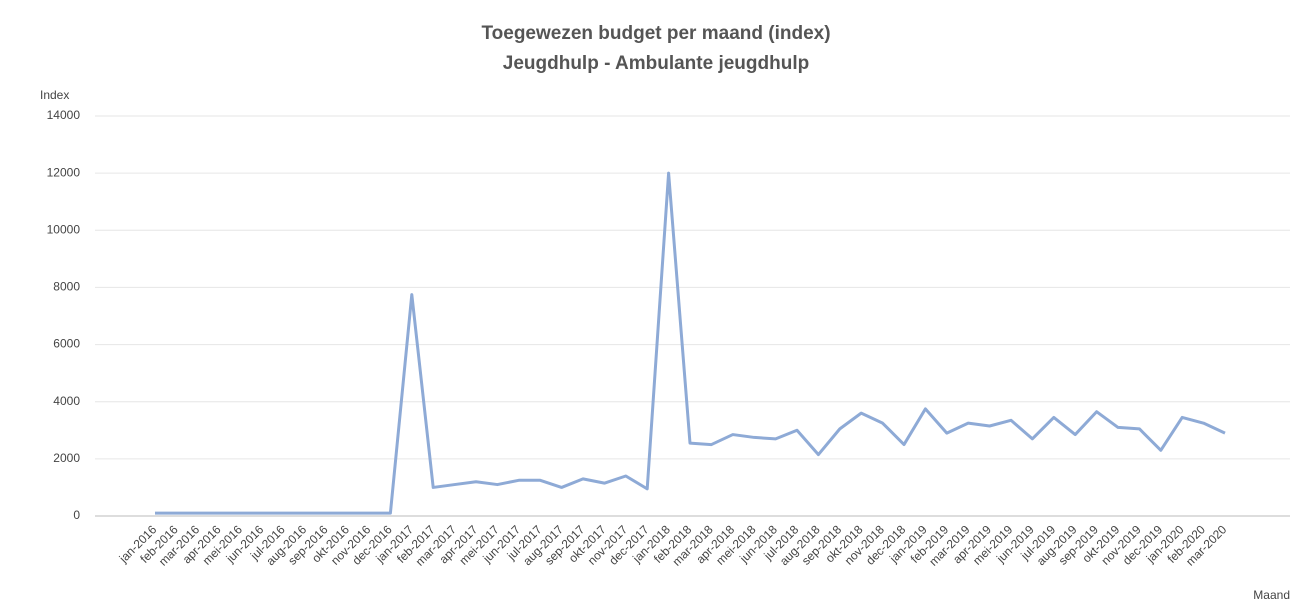 This screenshot has height=603, width=1294. Describe the element at coordinates (76, 515) in the screenshot. I see `y-tick-label: 0` at that location.